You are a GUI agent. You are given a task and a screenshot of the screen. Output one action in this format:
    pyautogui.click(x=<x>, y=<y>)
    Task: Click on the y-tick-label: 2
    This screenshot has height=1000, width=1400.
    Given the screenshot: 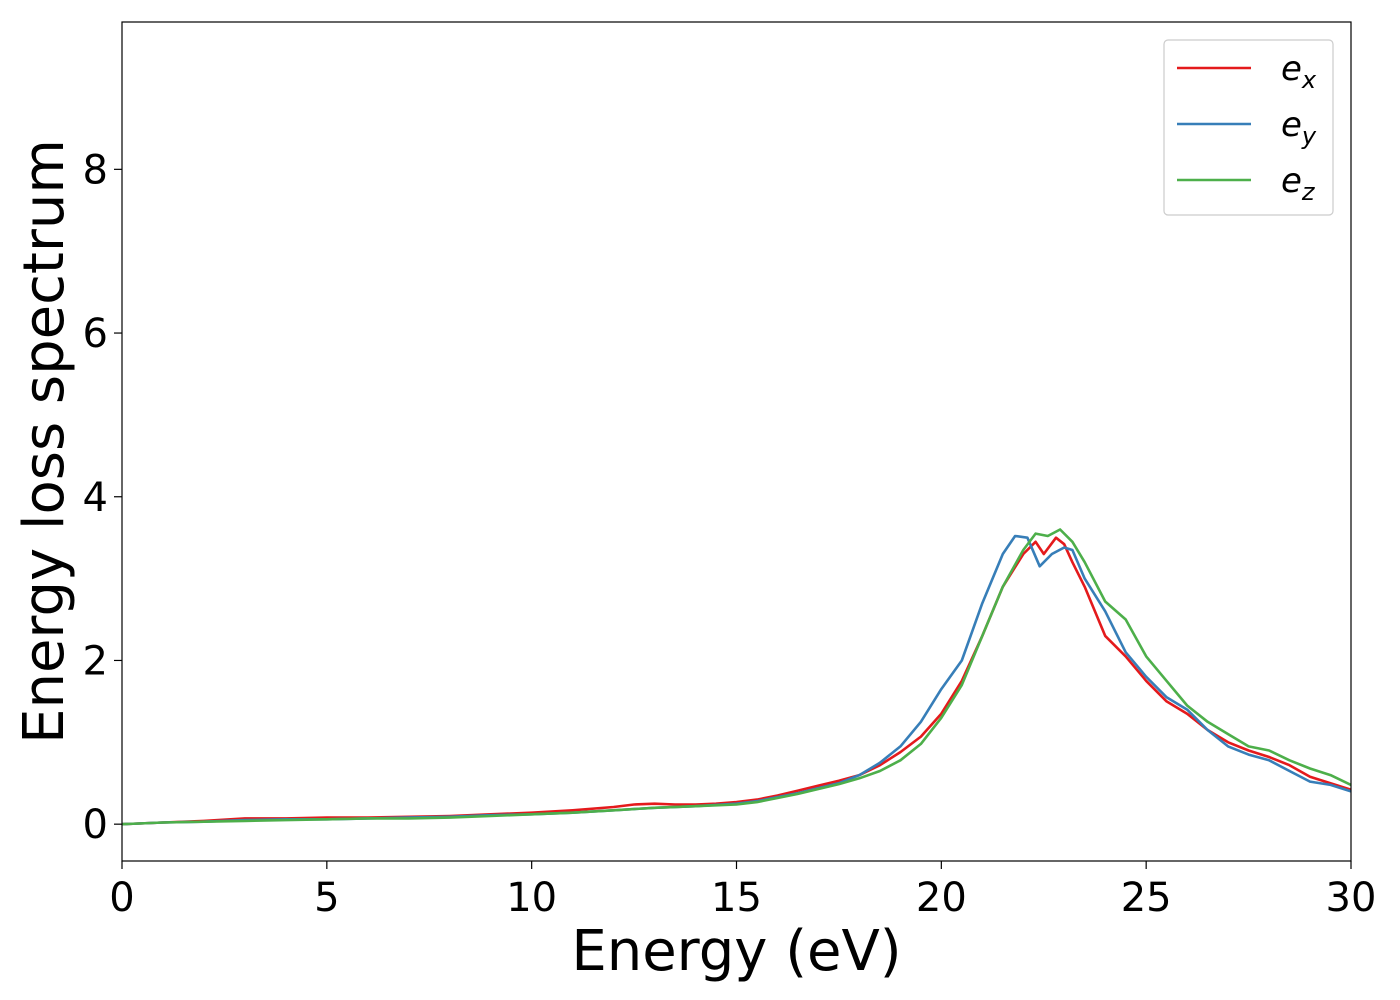 What is the action you would take?
    pyautogui.click(x=95, y=661)
    